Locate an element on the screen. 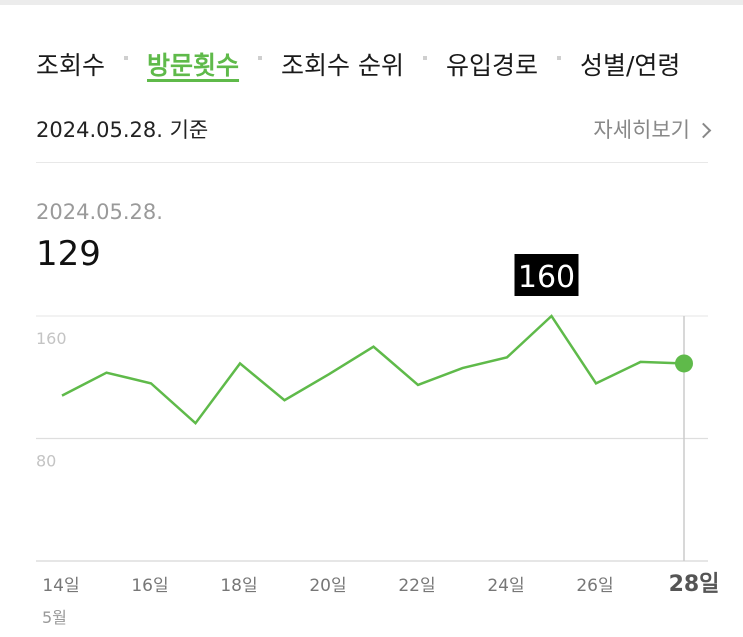 Image resolution: width=743 pixels, height=637 pixels. tab-view-ranking: 조회수 순위 is located at coordinates (342, 65).